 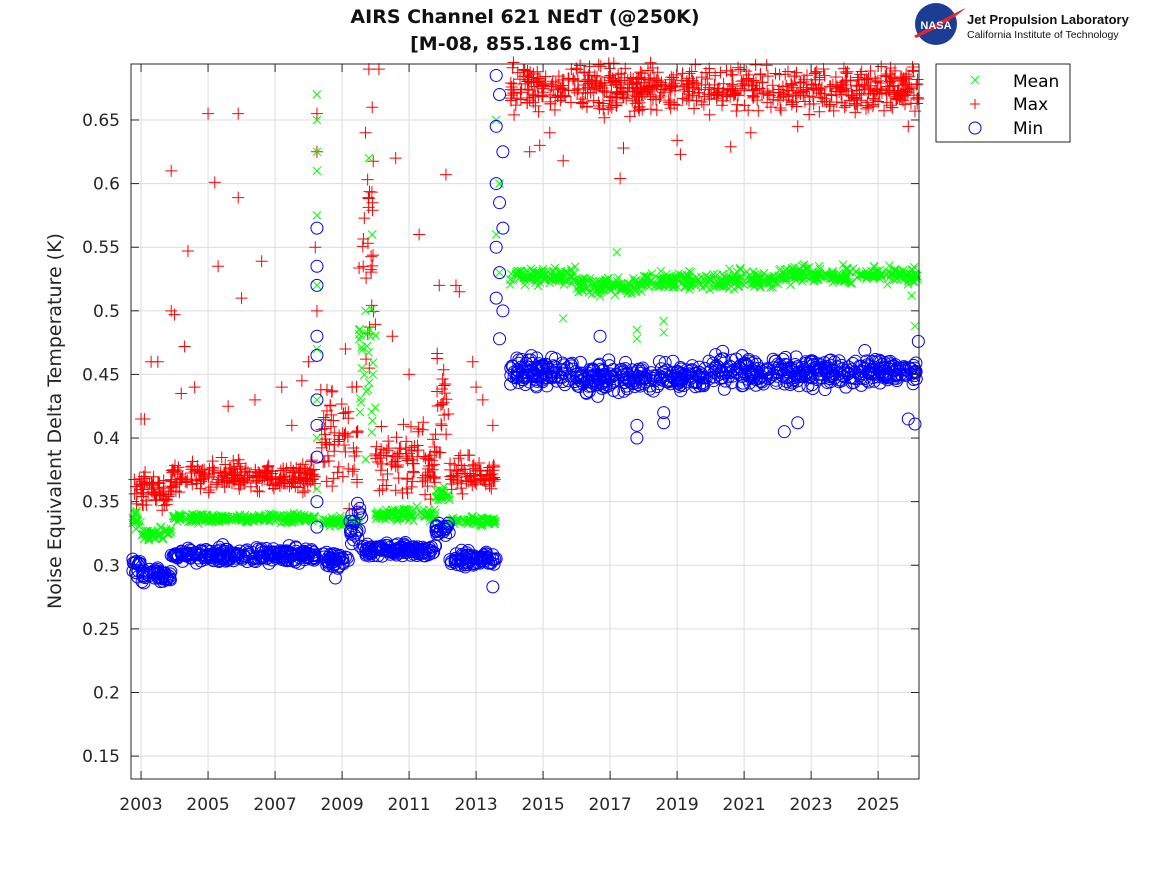 I want to click on legend-item-min: Min, so click(x=1005, y=129).